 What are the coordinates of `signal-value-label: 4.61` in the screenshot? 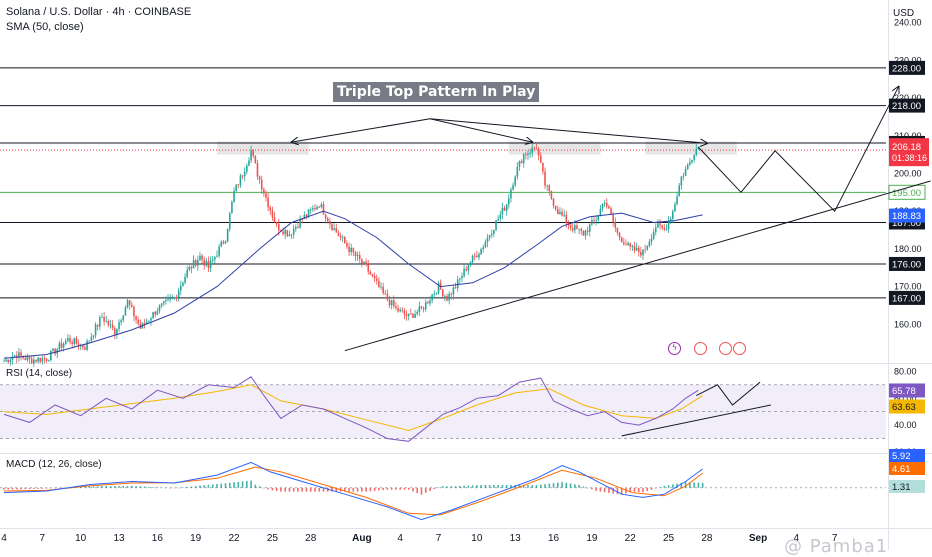 It's located at (901, 469).